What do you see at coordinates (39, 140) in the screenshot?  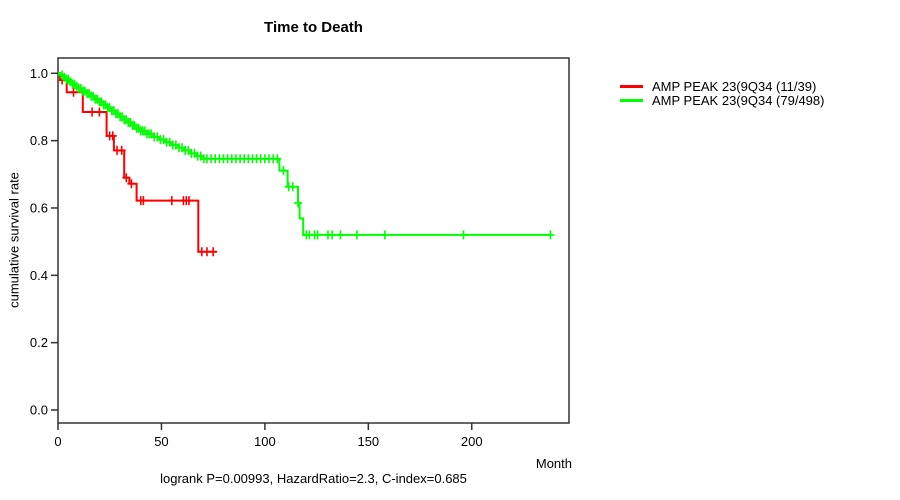 I see `y-tick-label: 0.8` at bounding box center [39, 140].